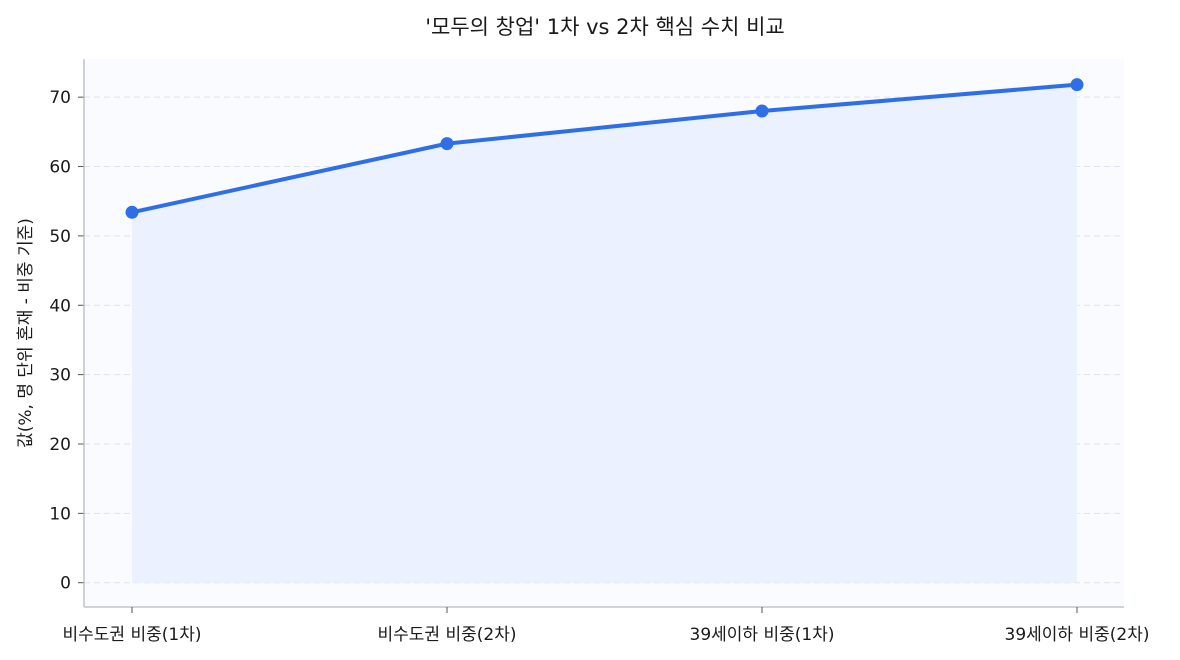  I want to click on y-tick-label: 40, so click(60, 306).